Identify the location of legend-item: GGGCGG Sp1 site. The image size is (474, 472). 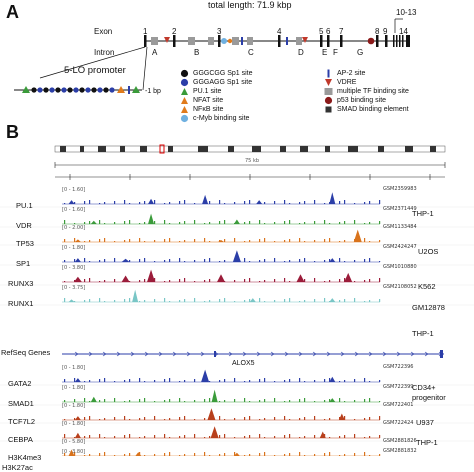
(215, 73).